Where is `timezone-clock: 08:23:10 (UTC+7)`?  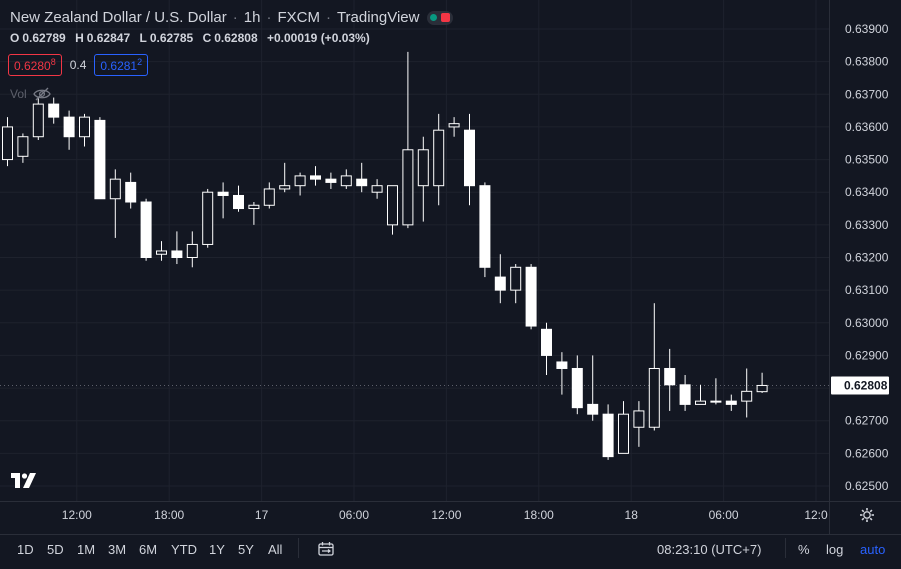
timezone-clock: 08:23:10 (UTC+7) is located at coordinates (709, 549).